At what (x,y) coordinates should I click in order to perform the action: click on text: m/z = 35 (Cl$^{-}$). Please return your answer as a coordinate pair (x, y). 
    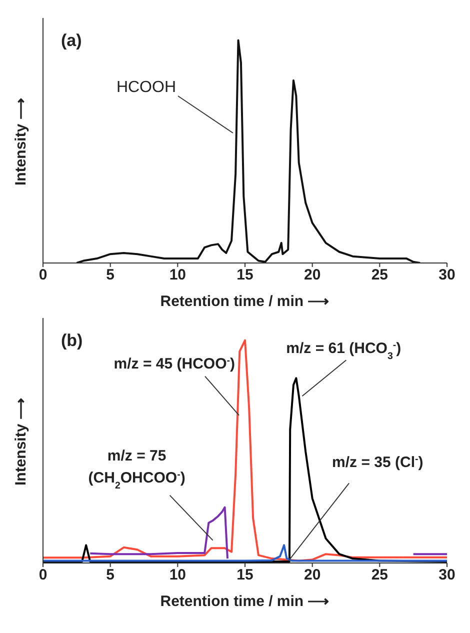
    Looking at the image, I should click on (378, 463).